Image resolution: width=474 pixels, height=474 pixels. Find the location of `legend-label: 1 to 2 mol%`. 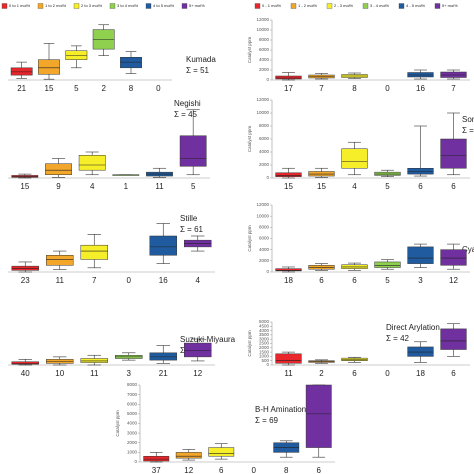

legend-label: 1 to 2 mol% is located at coordinates (56, 5).